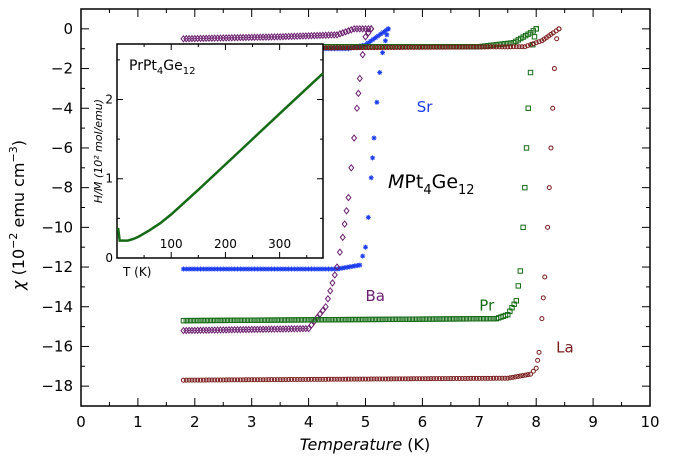 The height and width of the screenshot is (460, 673). I want to click on series-label-pr: Pr, so click(487, 306).